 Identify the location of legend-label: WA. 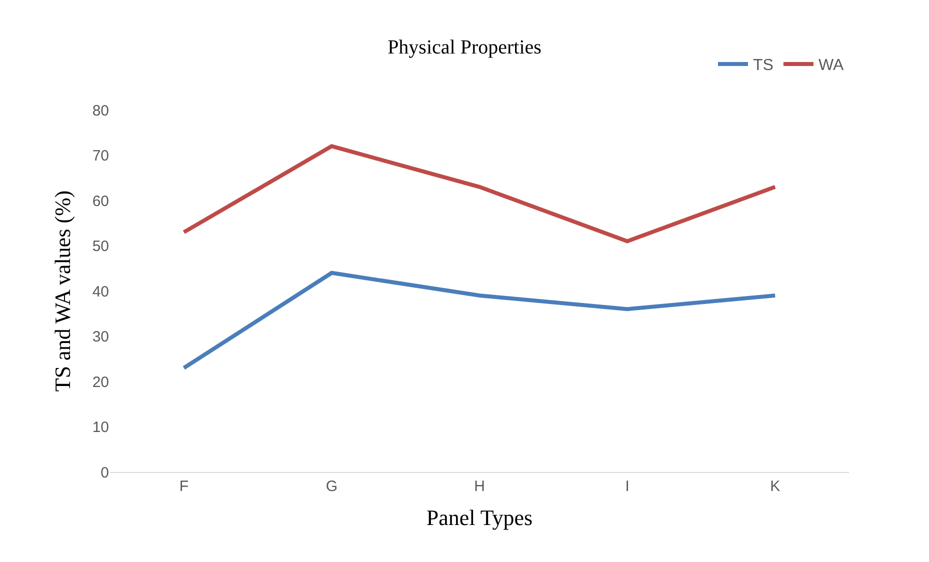
(831, 65).